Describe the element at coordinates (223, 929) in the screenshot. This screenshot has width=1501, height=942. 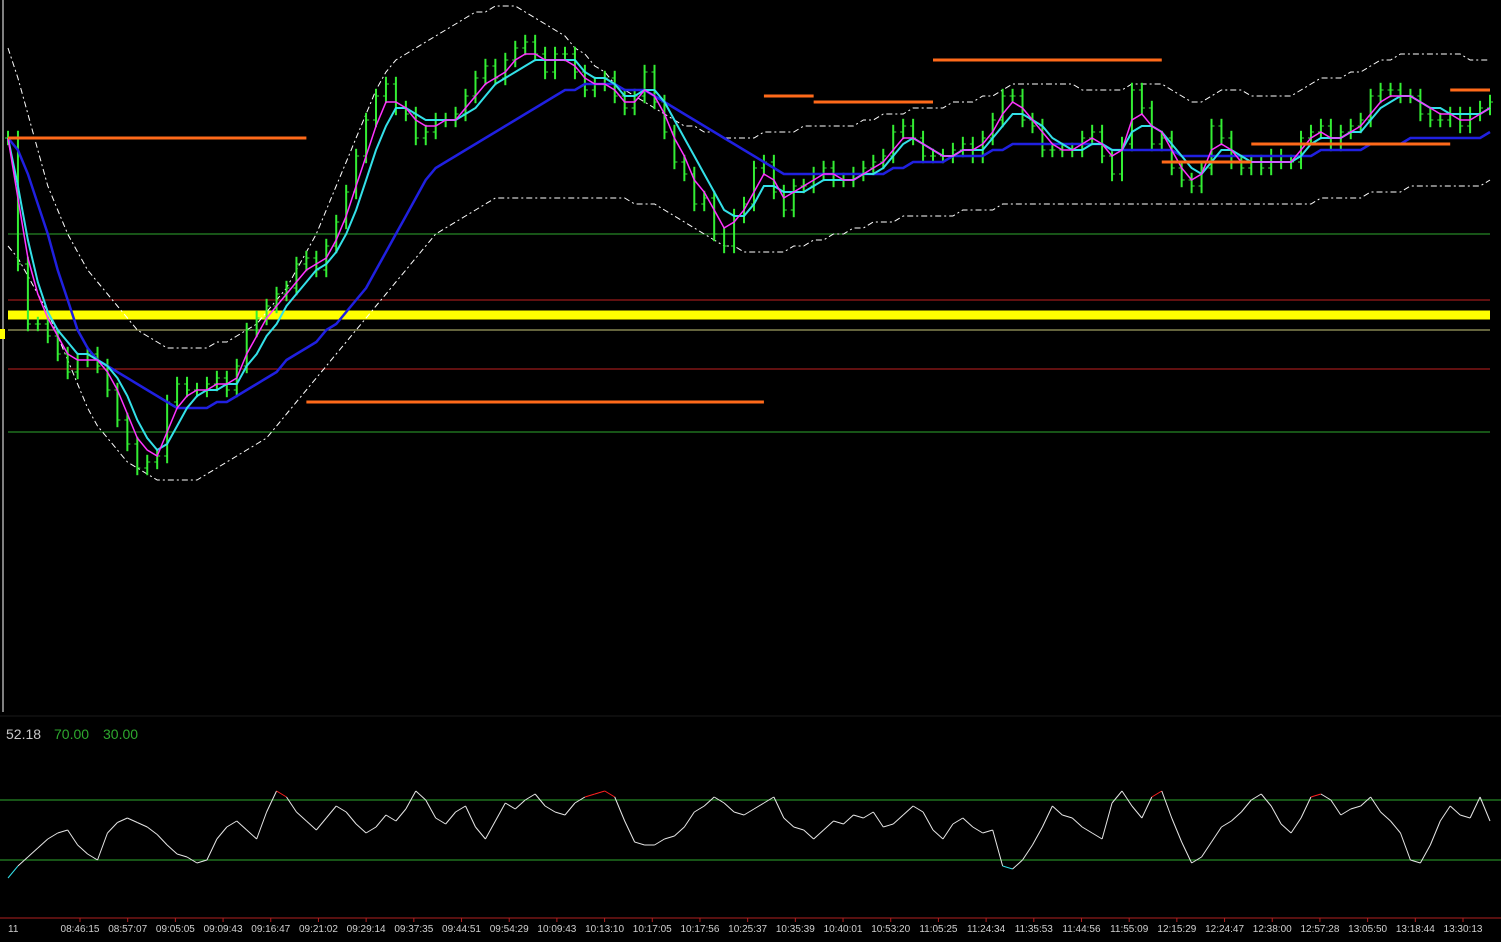
I see `time-label-3: 09:09:43` at that location.